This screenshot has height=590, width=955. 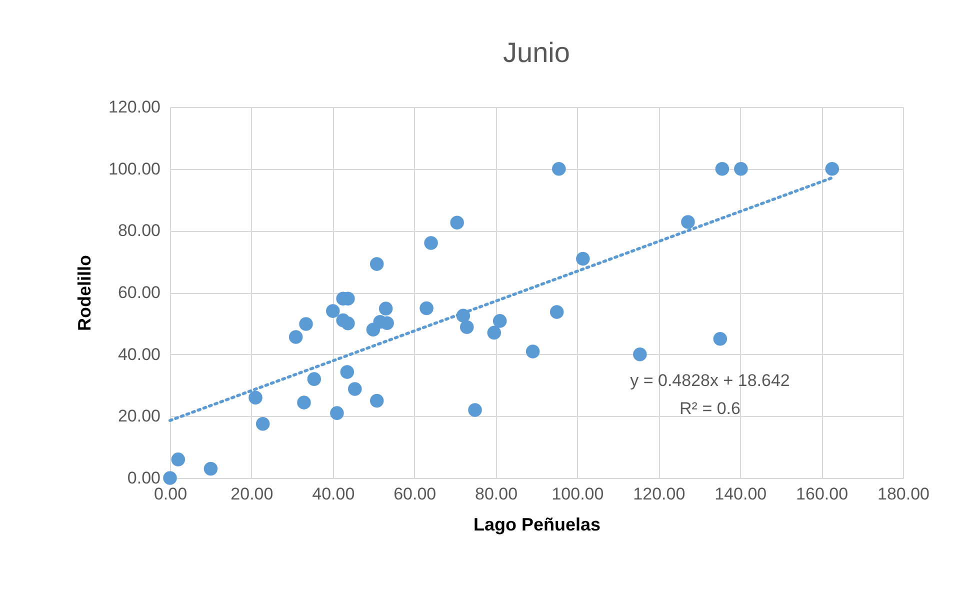 I want to click on x-tick-label: 120.00, so click(x=659, y=494).